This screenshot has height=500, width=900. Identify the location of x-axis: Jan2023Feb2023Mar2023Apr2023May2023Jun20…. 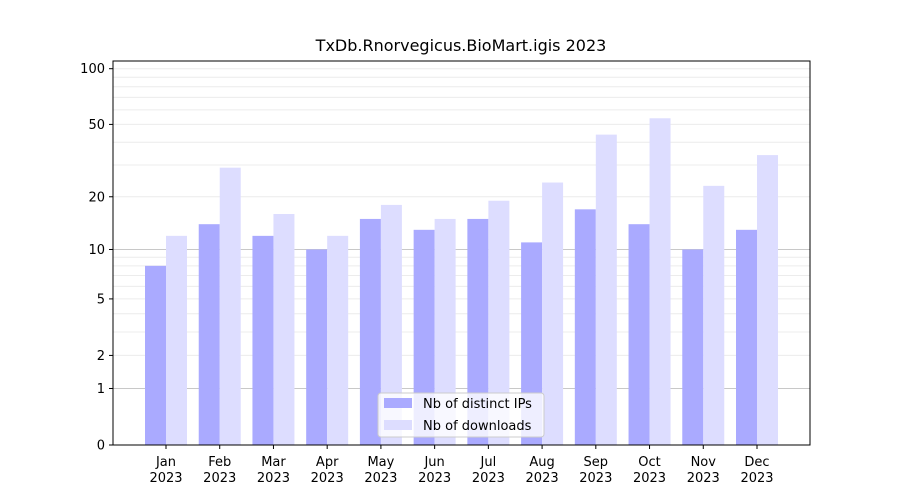
(461, 465).